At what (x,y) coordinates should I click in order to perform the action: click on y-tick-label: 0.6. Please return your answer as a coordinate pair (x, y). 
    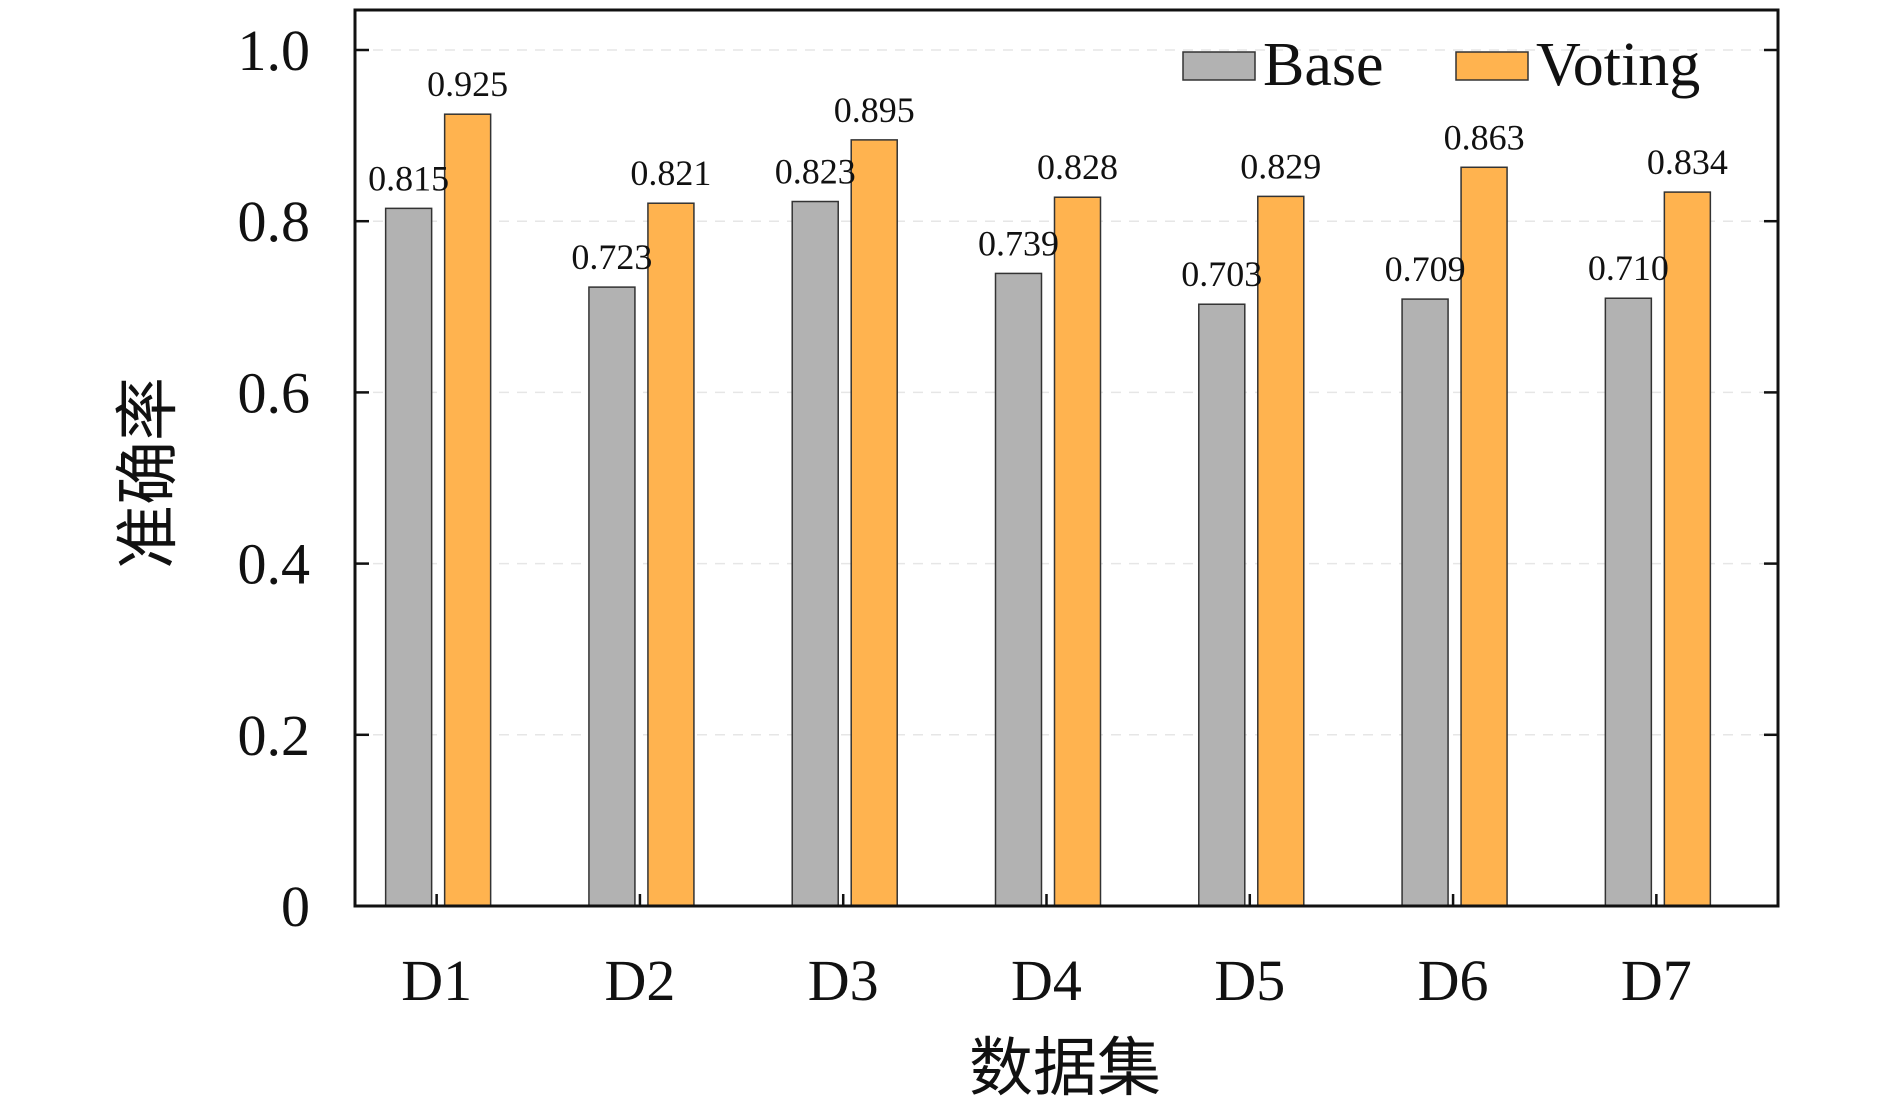
    Looking at the image, I should click on (274, 392).